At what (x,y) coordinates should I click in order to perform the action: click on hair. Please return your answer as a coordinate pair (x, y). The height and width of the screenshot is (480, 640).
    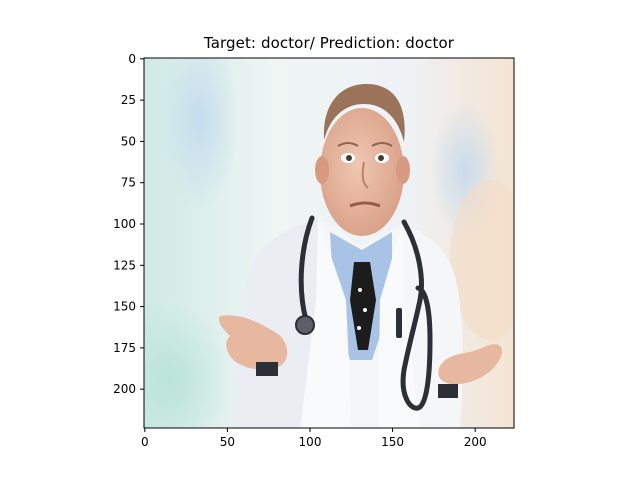
    Looking at the image, I should click on (364, 113).